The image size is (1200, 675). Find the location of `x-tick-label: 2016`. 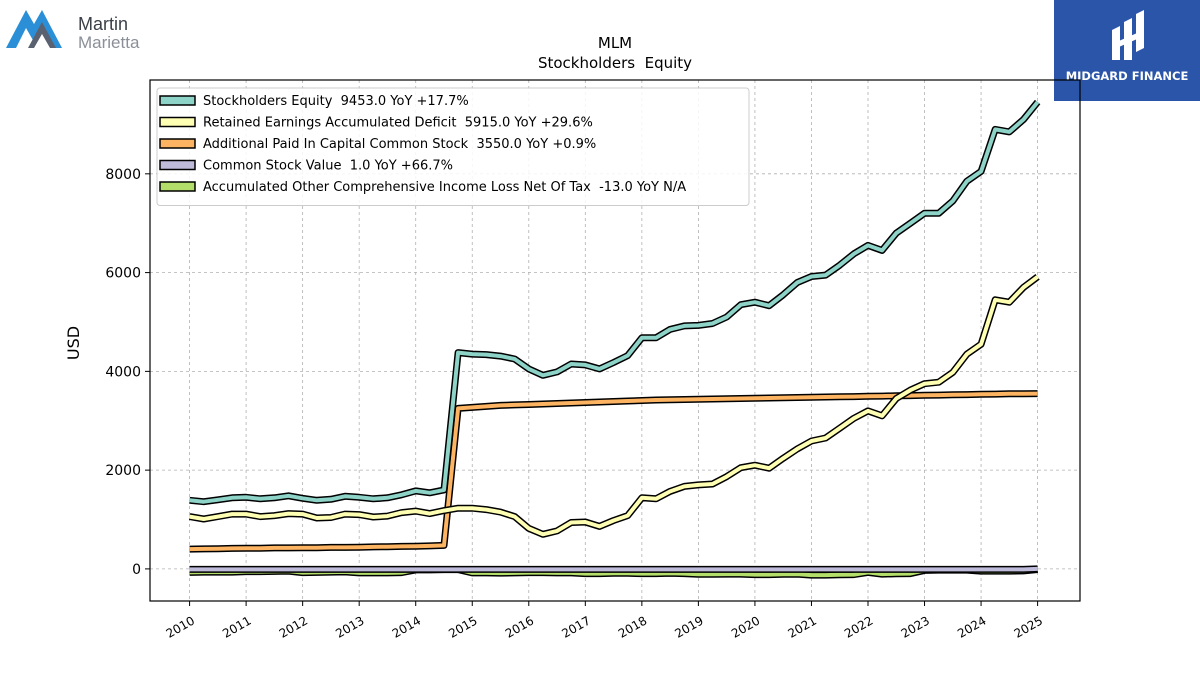

x-tick-label: 2016 is located at coordinates (519, 626).